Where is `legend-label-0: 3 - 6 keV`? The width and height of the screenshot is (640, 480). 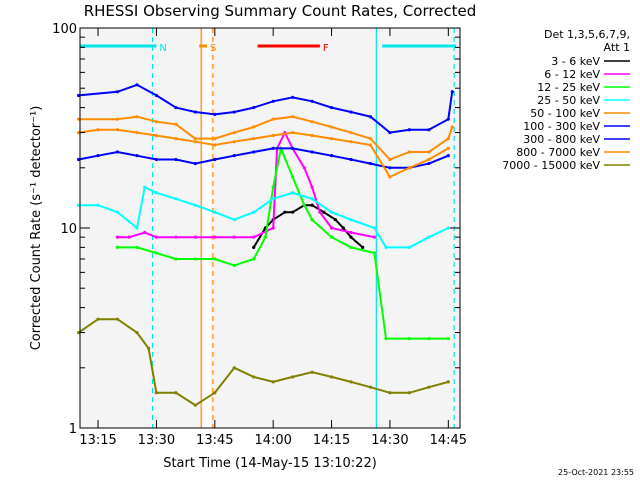
legend-label-0: 3 - 6 keV is located at coordinates (575, 61).